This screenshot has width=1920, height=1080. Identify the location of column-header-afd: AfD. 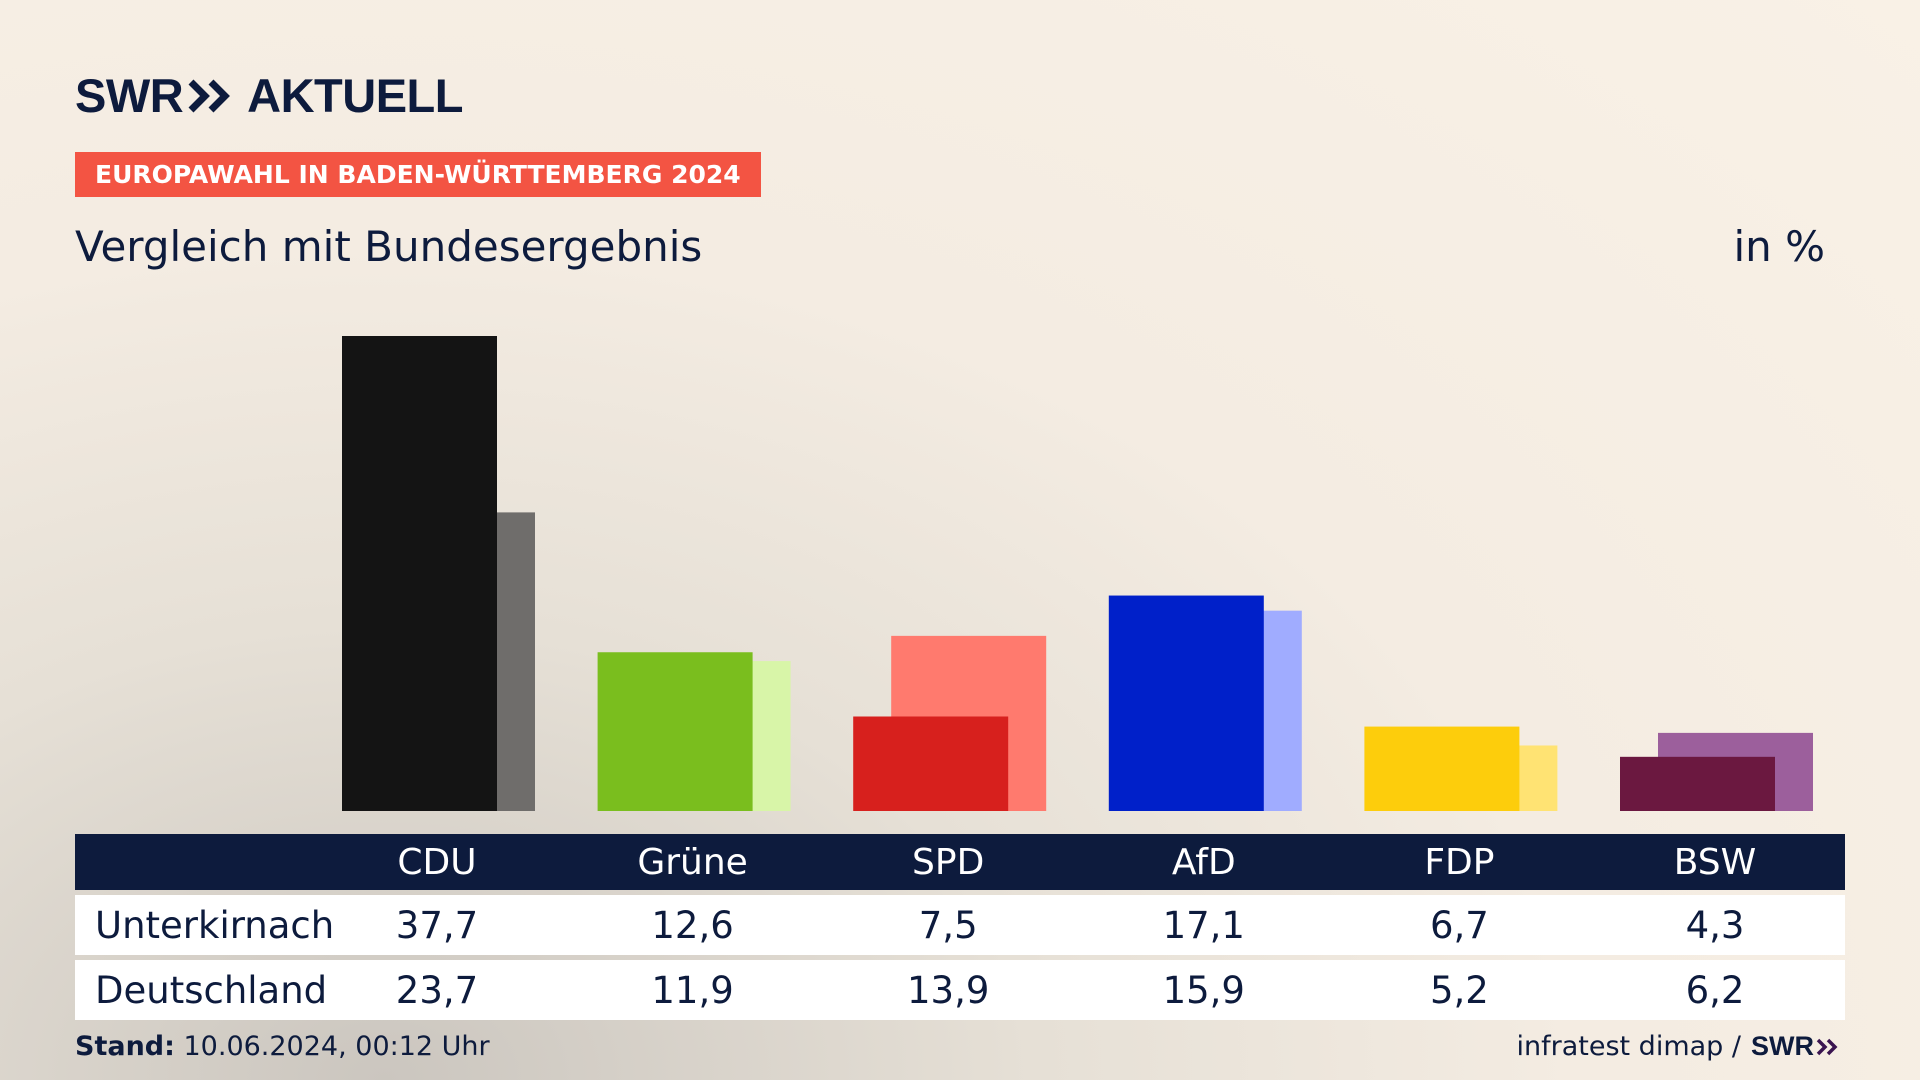
(1203, 862).